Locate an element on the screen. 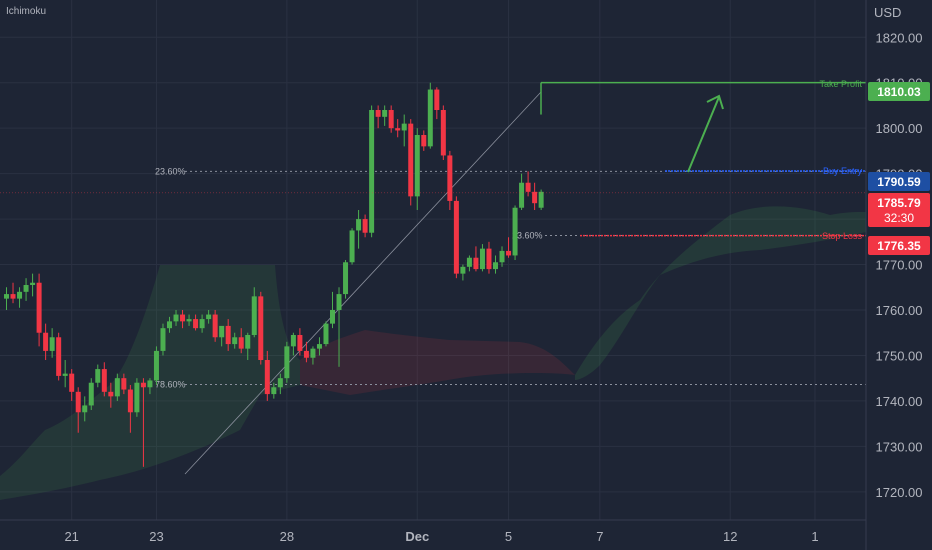 This screenshot has width=932, height=550. y-tick-label: 1800.00 is located at coordinates (899, 128).